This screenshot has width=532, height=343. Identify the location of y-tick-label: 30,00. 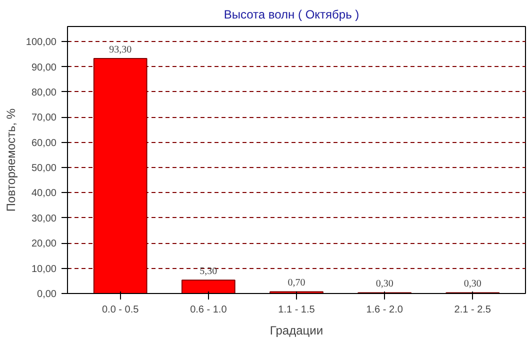
(44, 218).